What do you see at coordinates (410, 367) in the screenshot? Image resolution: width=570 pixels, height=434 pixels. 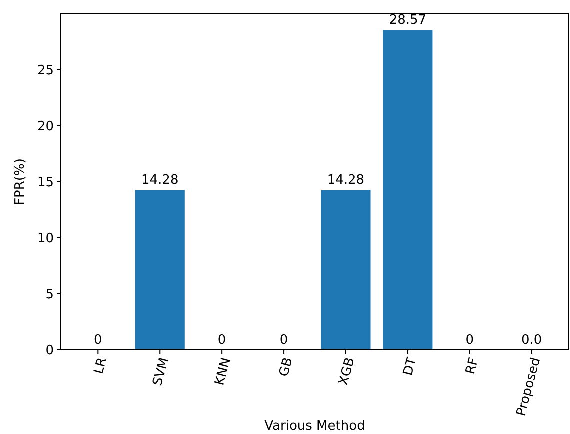 I see `x-tick-label: DT` at bounding box center [410, 367].